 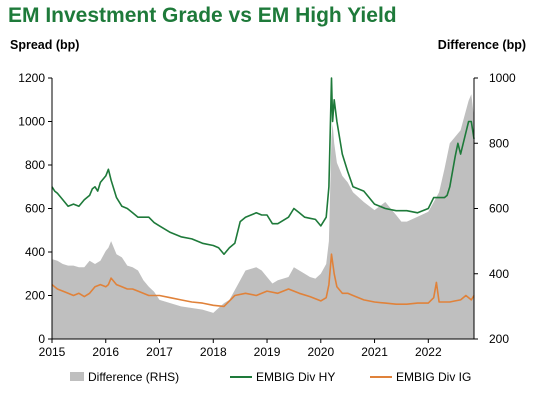 I want to click on y-left-tick-label: 600, so click(x=35, y=209).